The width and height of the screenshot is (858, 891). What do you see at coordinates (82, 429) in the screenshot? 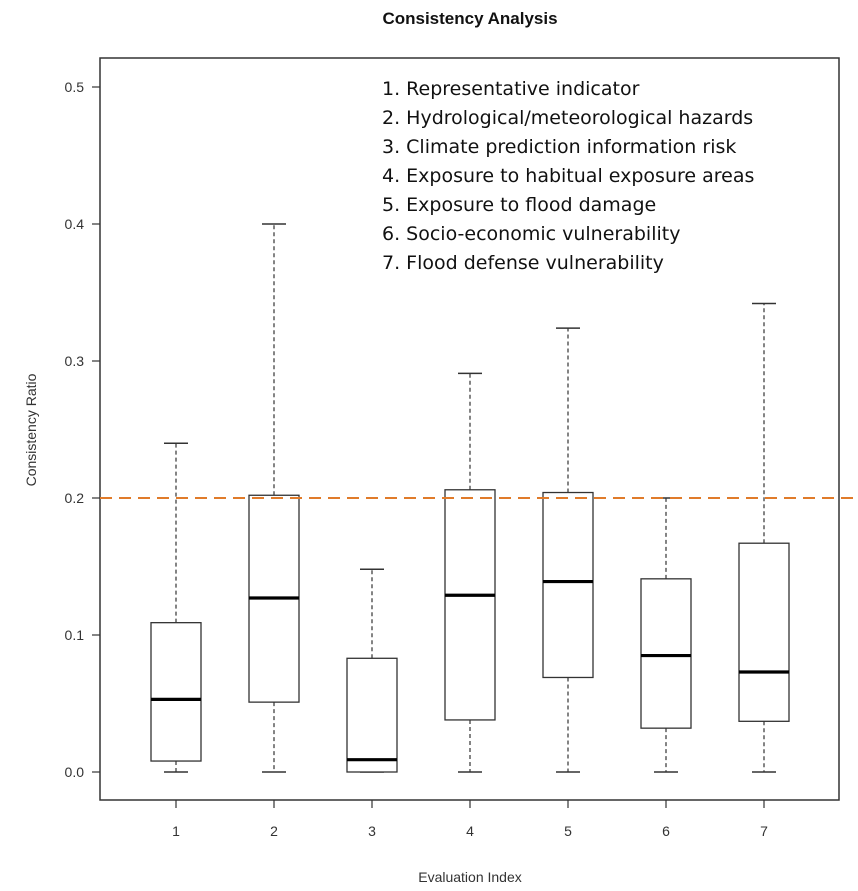
I see `y-axis: 0.0 0.1 0.2 0.3 0.4 0.5` at bounding box center [82, 429].